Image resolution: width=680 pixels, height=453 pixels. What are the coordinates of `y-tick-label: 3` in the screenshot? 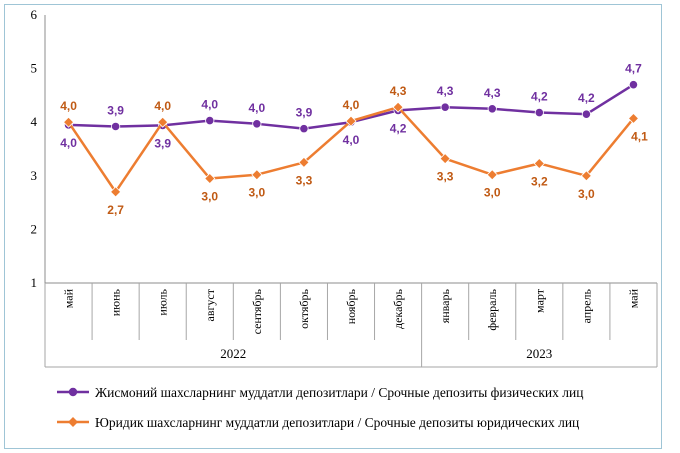 It's located at (34, 175).